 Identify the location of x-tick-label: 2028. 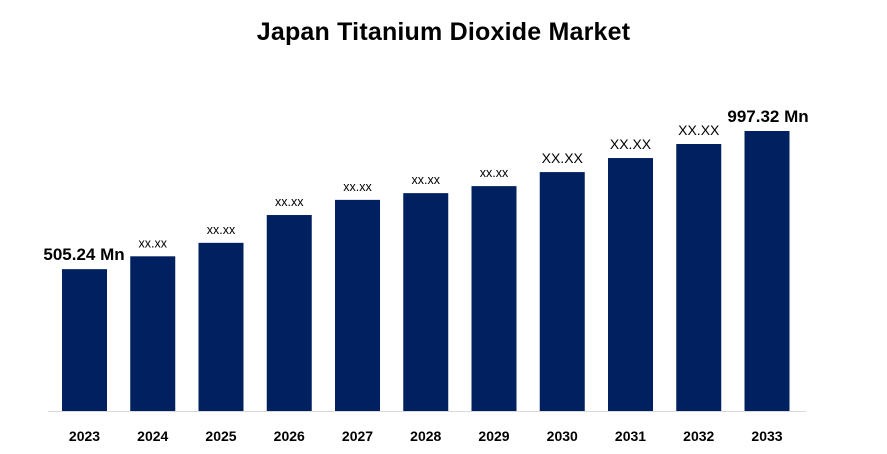
(425, 436).